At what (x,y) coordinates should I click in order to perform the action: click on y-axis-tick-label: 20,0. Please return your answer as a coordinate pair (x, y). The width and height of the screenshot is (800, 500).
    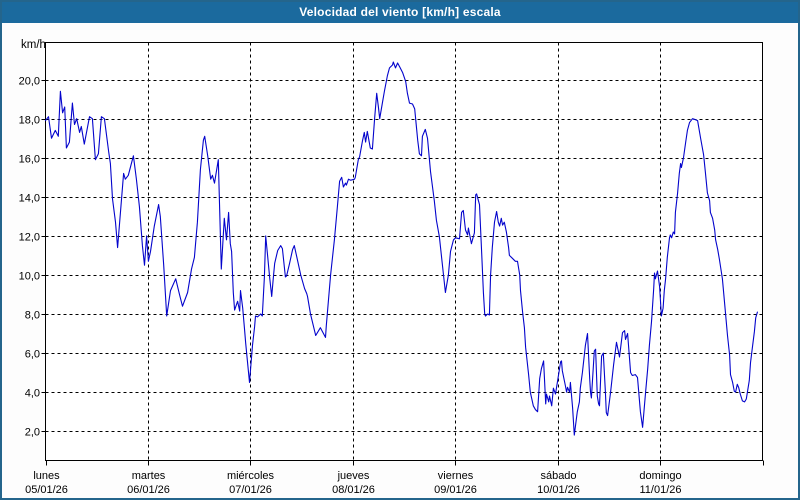
    Looking at the image, I should click on (29, 82).